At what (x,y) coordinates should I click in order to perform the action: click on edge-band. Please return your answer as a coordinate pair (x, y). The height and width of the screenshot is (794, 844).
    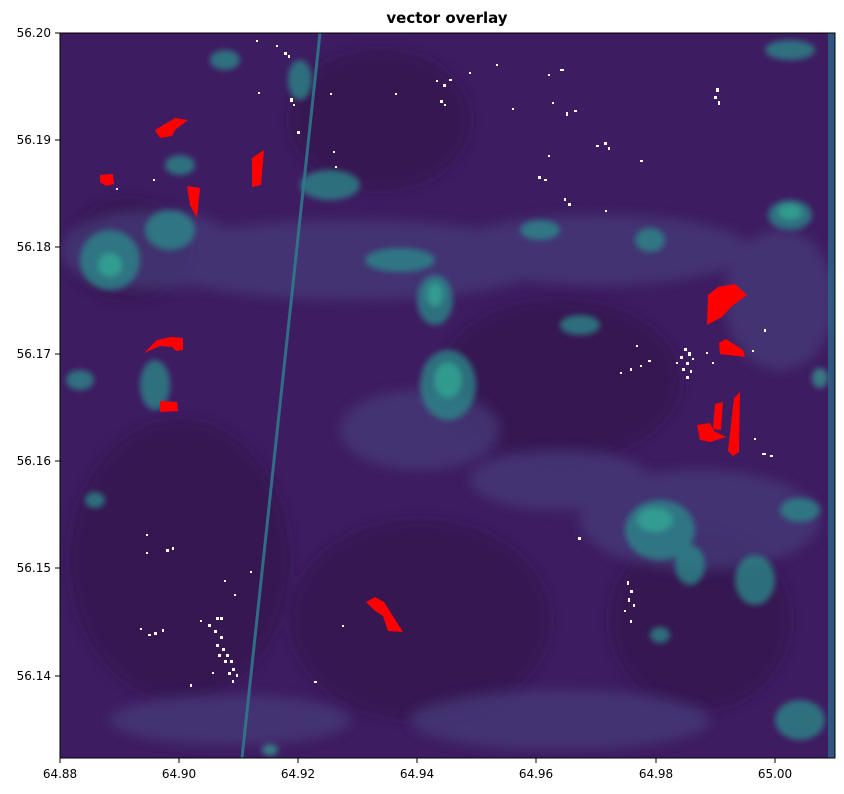
    Looking at the image, I should click on (831, 395).